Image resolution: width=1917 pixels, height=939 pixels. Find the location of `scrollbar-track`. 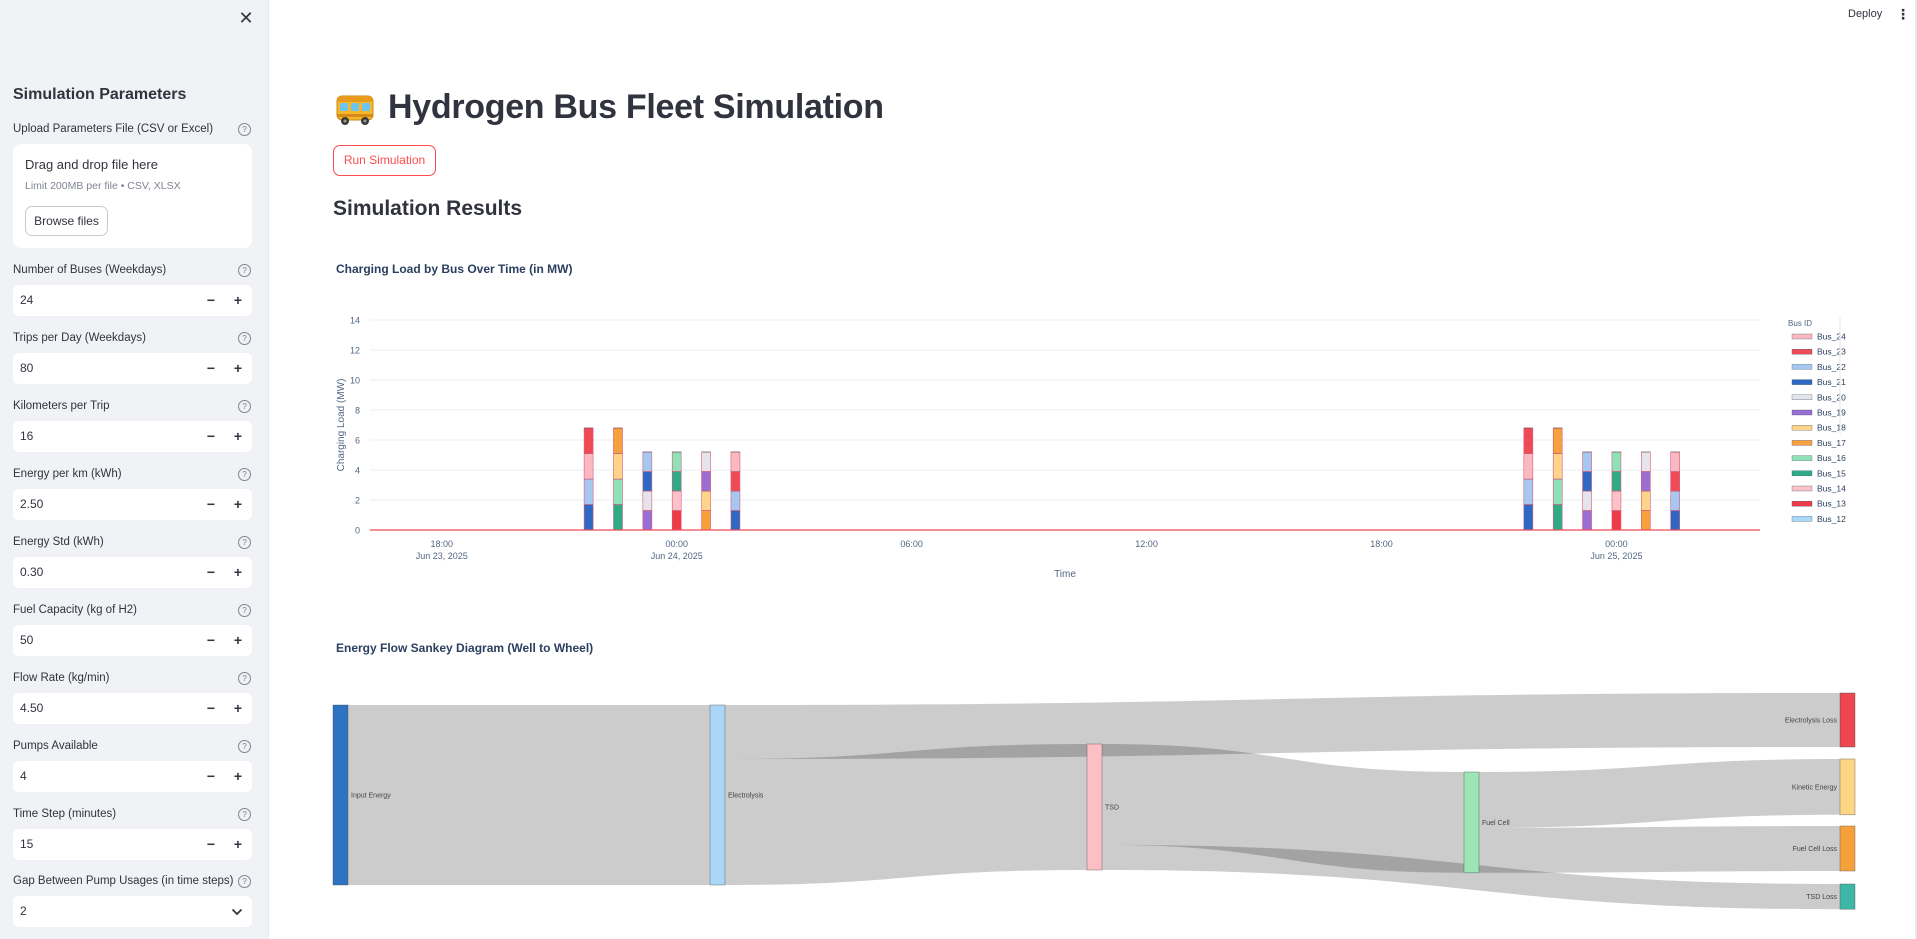

scrollbar-track is located at coordinates (1916, 469).